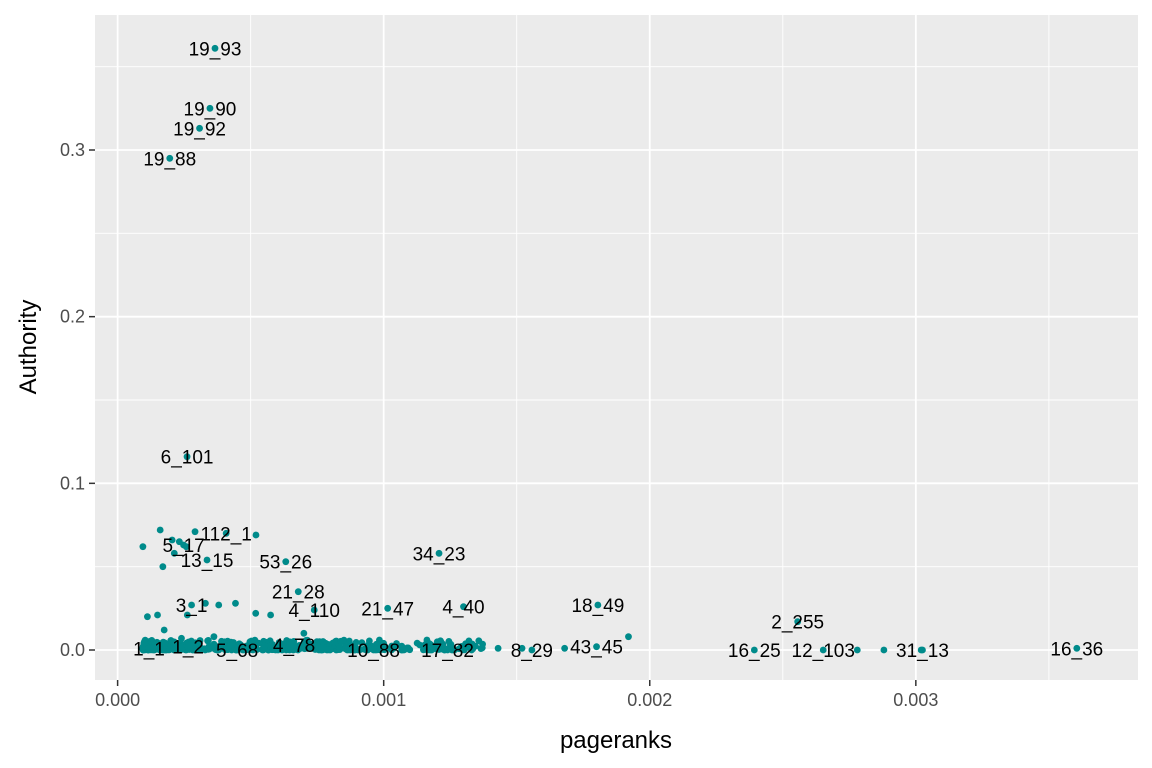  Describe the element at coordinates (298, 593) in the screenshot. I see `point-label: 21_28` at that location.